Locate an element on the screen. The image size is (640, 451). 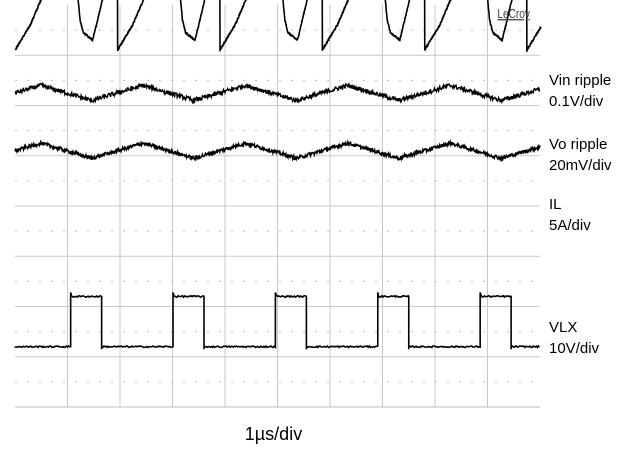
vlx-name: VLX is located at coordinates (563, 327).